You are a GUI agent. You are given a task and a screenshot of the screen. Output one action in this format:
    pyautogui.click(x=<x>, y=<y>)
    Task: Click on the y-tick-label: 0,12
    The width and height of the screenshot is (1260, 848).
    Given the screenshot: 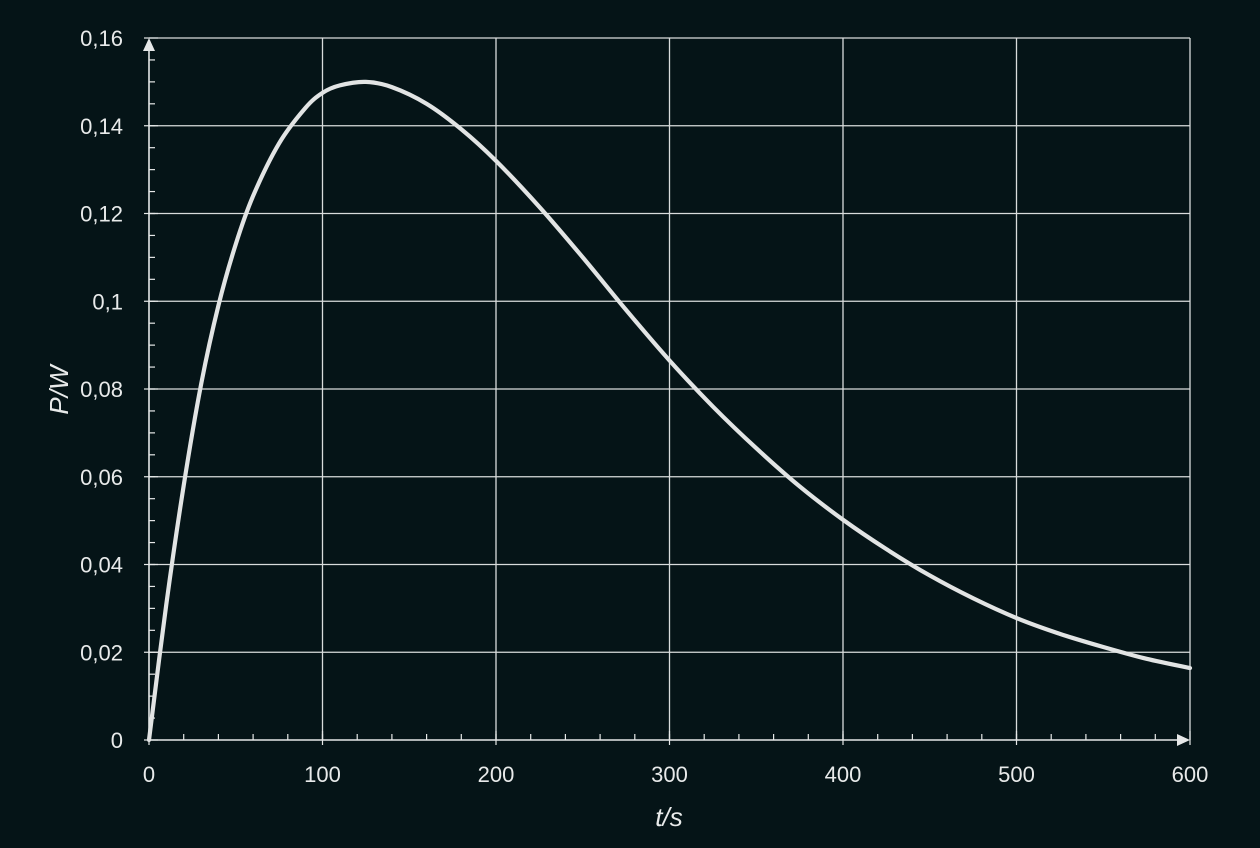 What is the action you would take?
    pyautogui.click(x=101, y=214)
    